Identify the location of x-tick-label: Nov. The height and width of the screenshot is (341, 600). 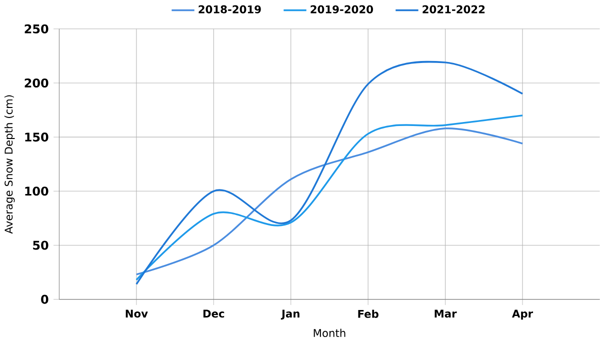
(137, 313).